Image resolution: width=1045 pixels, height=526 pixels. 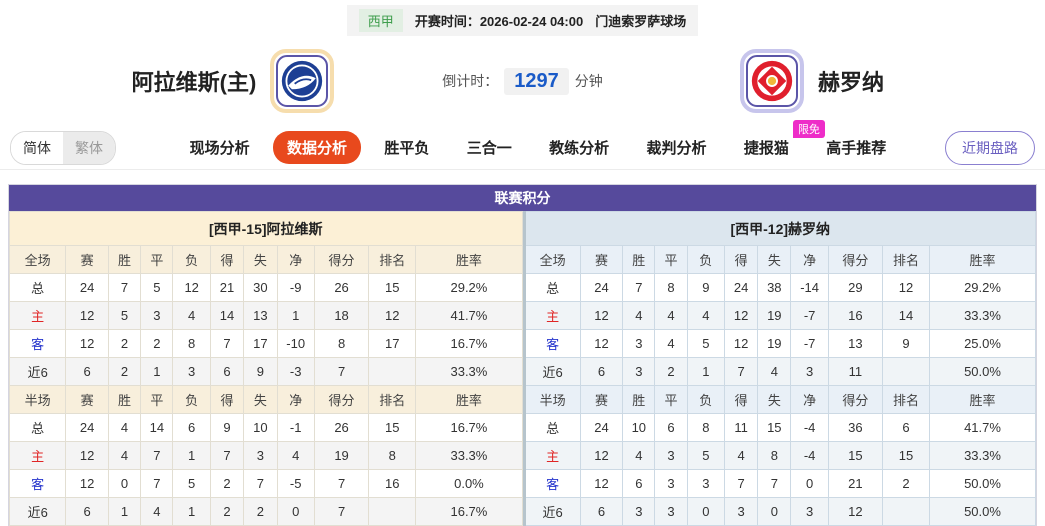 What do you see at coordinates (499, 20) in the screenshot?
I see `kickoff-time: 开赛时间：2026-02-24 04:00` at bounding box center [499, 20].